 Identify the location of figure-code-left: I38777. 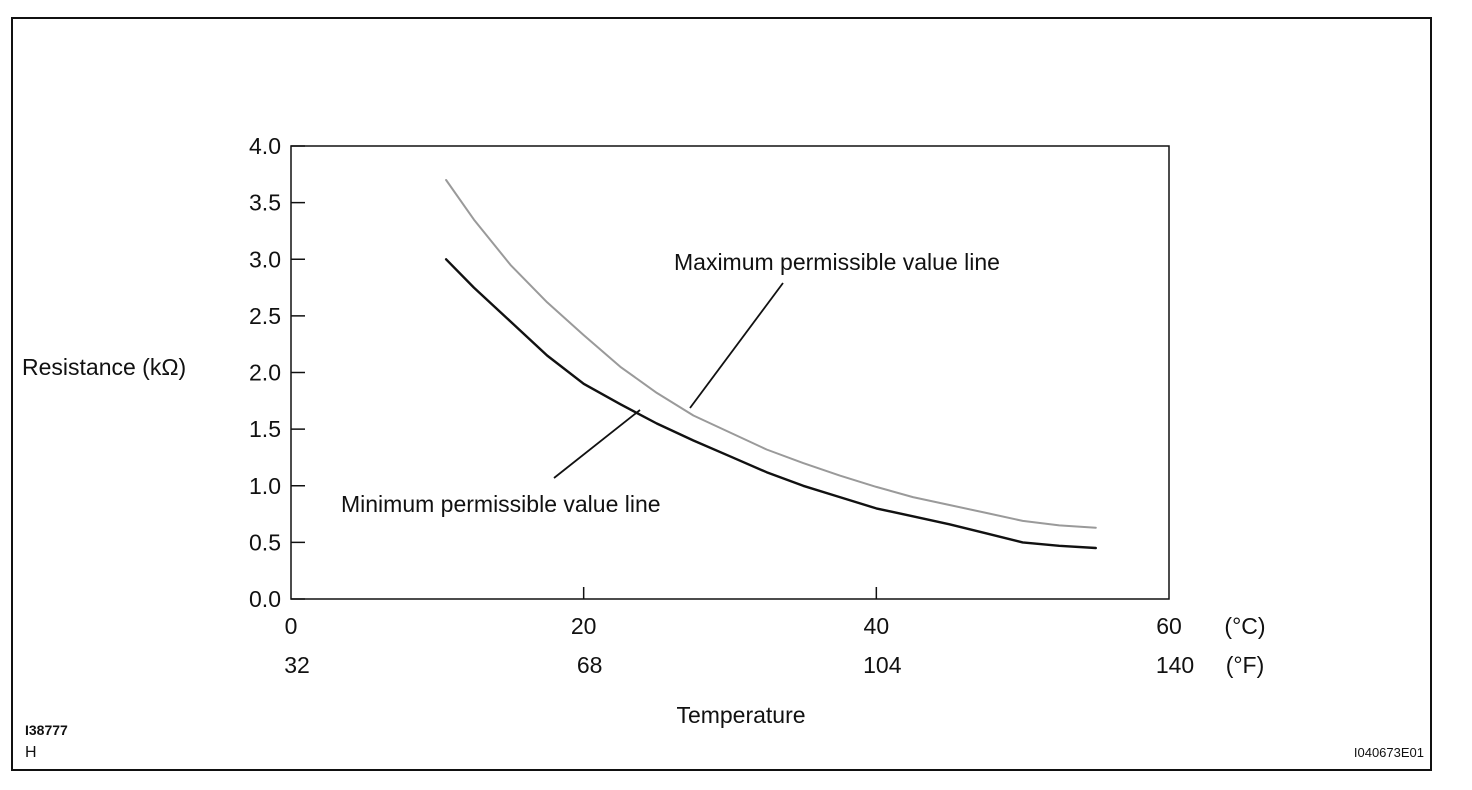
(46, 730).